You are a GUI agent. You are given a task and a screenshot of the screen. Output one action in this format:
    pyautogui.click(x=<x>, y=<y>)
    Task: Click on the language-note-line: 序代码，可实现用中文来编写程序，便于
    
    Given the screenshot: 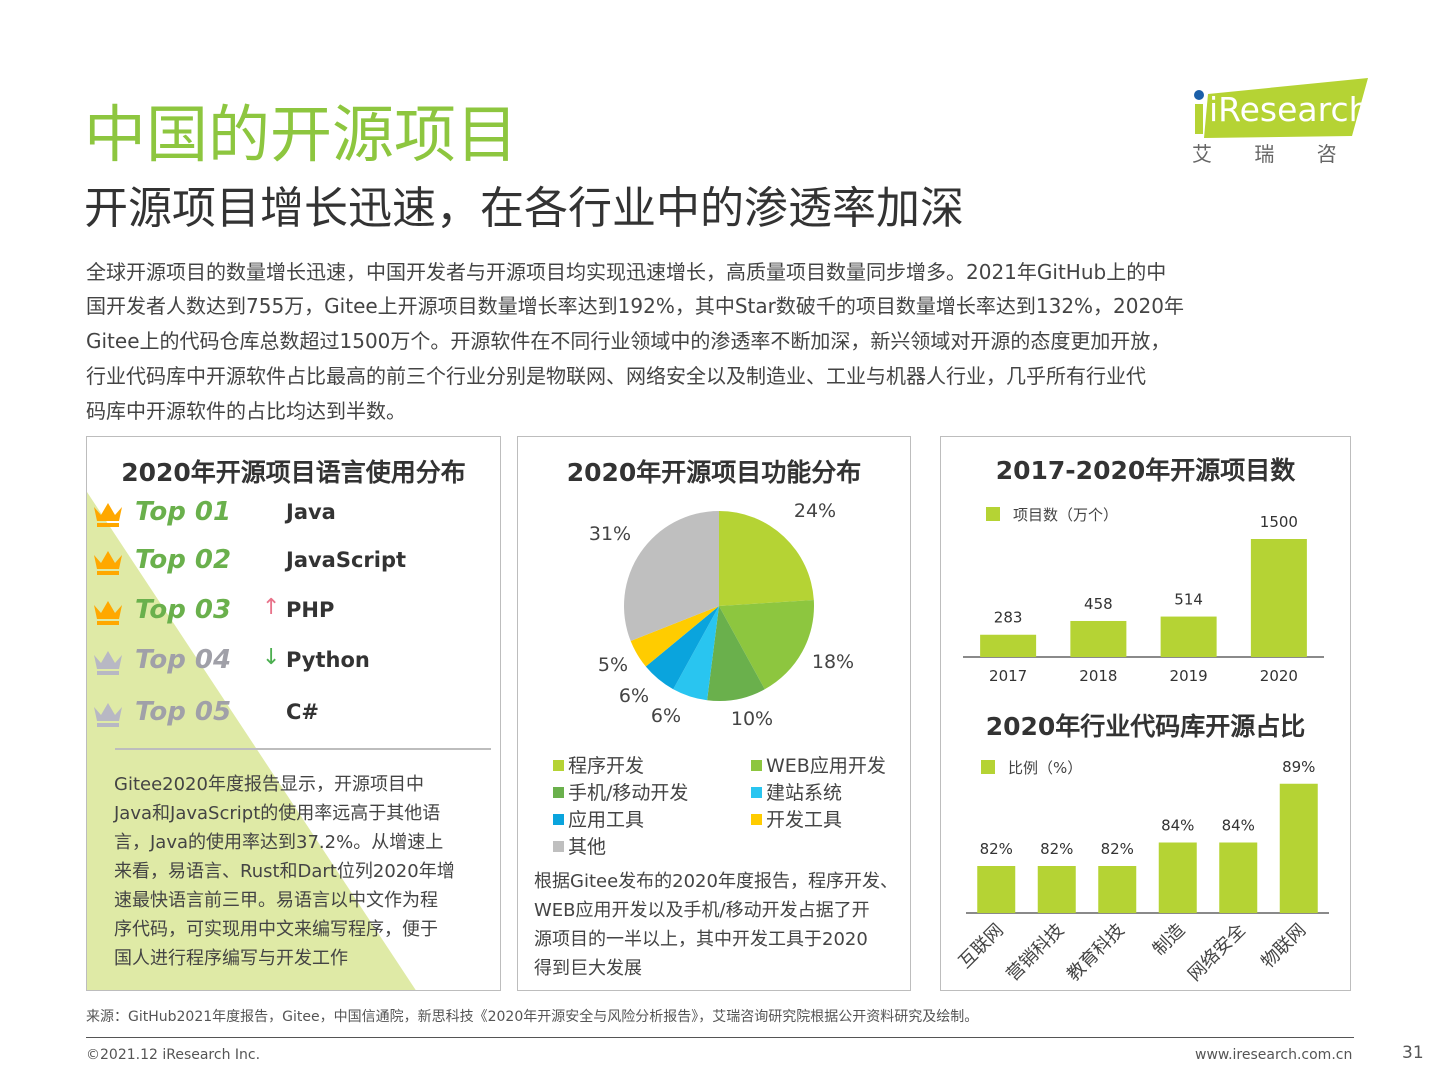 What is the action you would take?
    pyautogui.click(x=276, y=929)
    